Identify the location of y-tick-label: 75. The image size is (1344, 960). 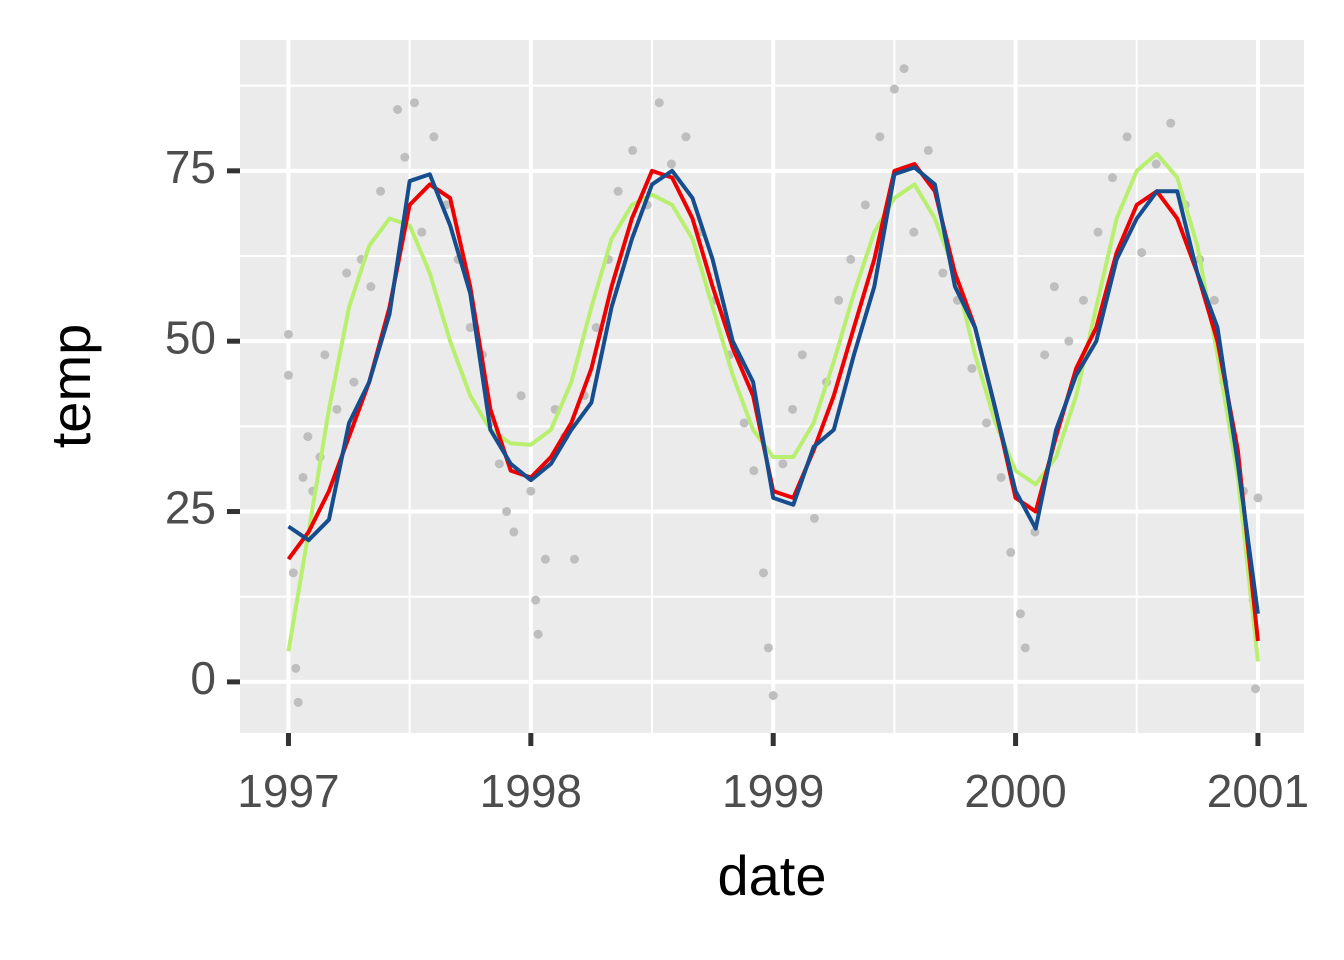
(190, 167).